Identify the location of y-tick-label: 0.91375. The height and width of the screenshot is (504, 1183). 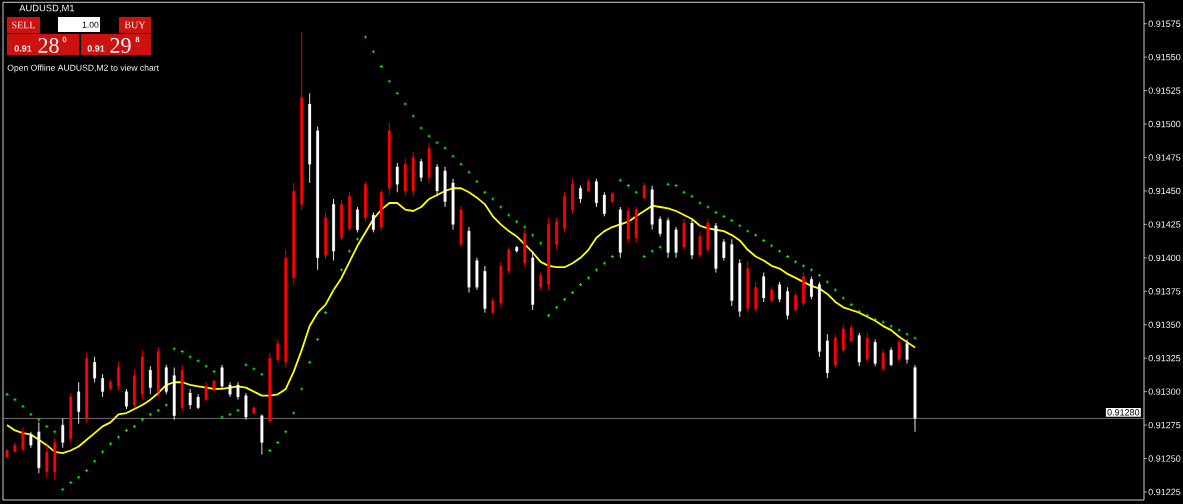
(1164, 291).